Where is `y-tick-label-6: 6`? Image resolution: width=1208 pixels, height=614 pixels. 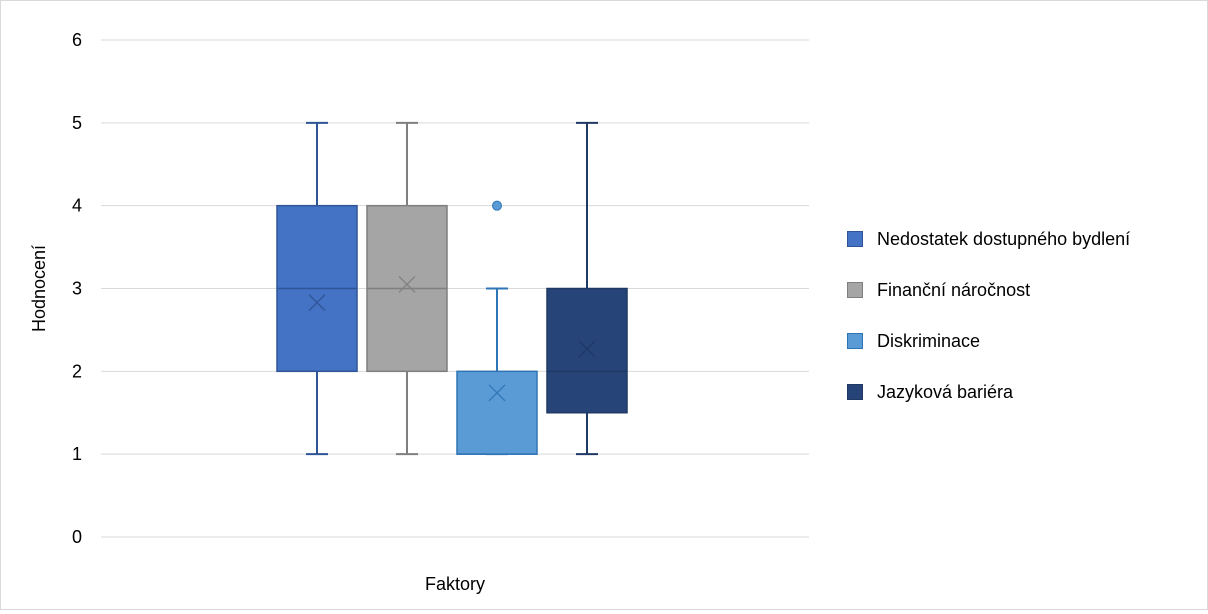
y-tick-label-6: 6 is located at coordinates (77, 40).